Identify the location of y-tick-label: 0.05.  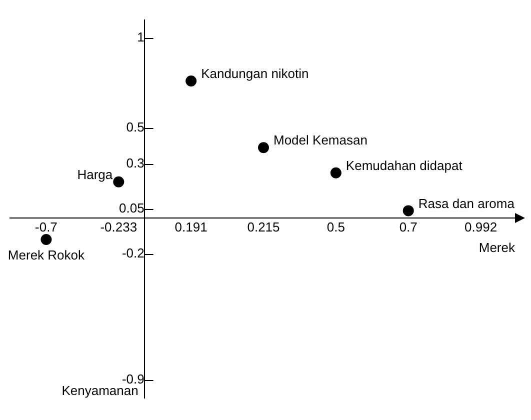
(131, 208).